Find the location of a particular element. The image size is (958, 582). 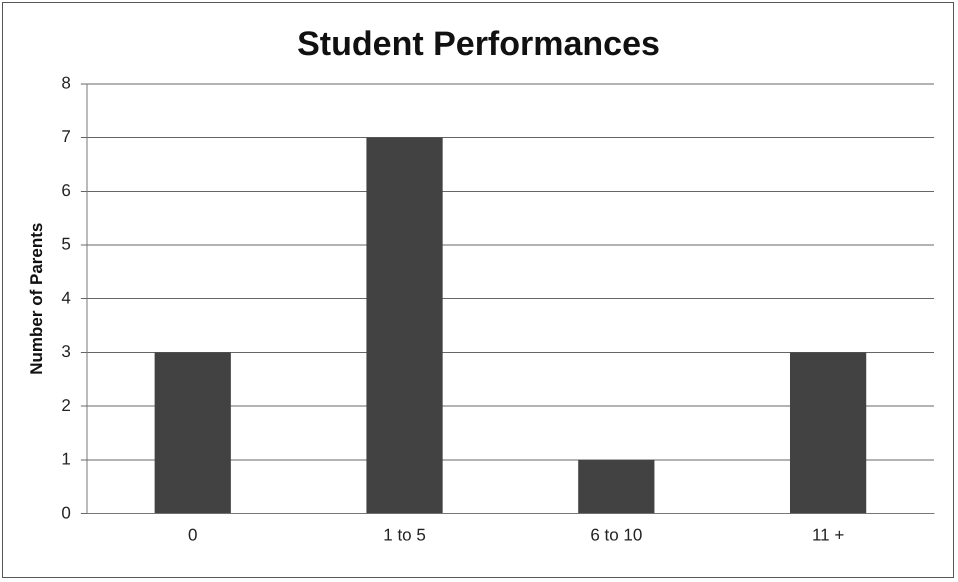

x-tick-label: 6 to 10 is located at coordinates (616, 534).